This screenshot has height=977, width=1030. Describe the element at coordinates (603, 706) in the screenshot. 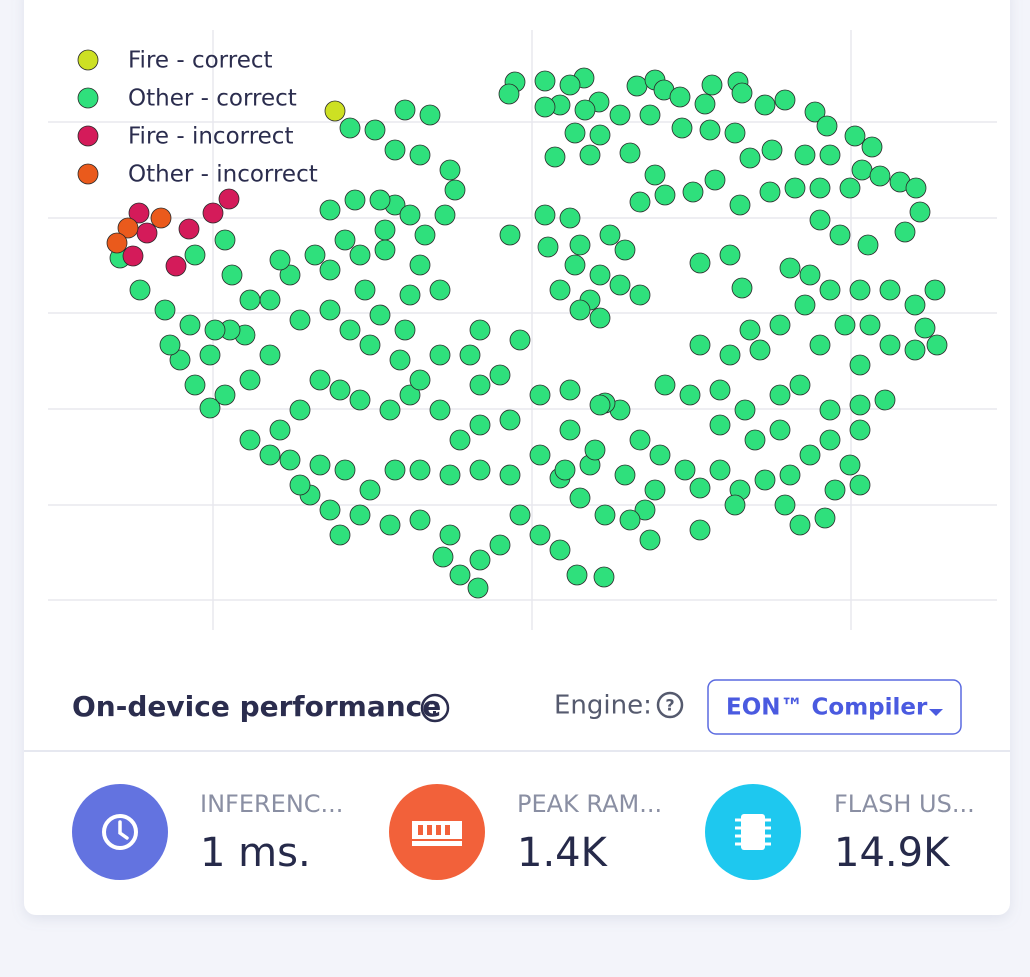

I see `engine-label: Engine:` at that location.